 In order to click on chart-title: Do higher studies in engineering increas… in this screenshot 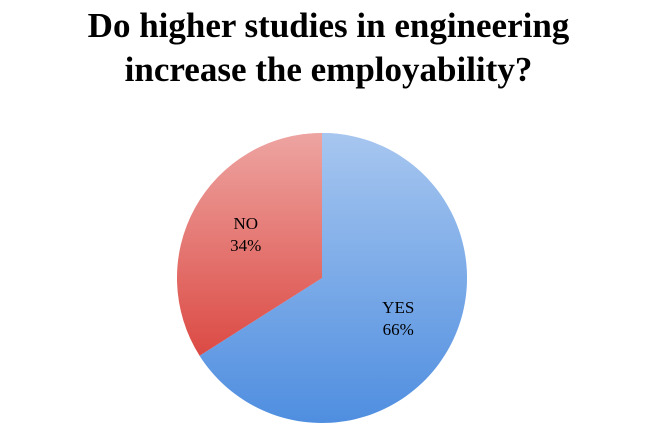, I will do `click(328, 47)`.